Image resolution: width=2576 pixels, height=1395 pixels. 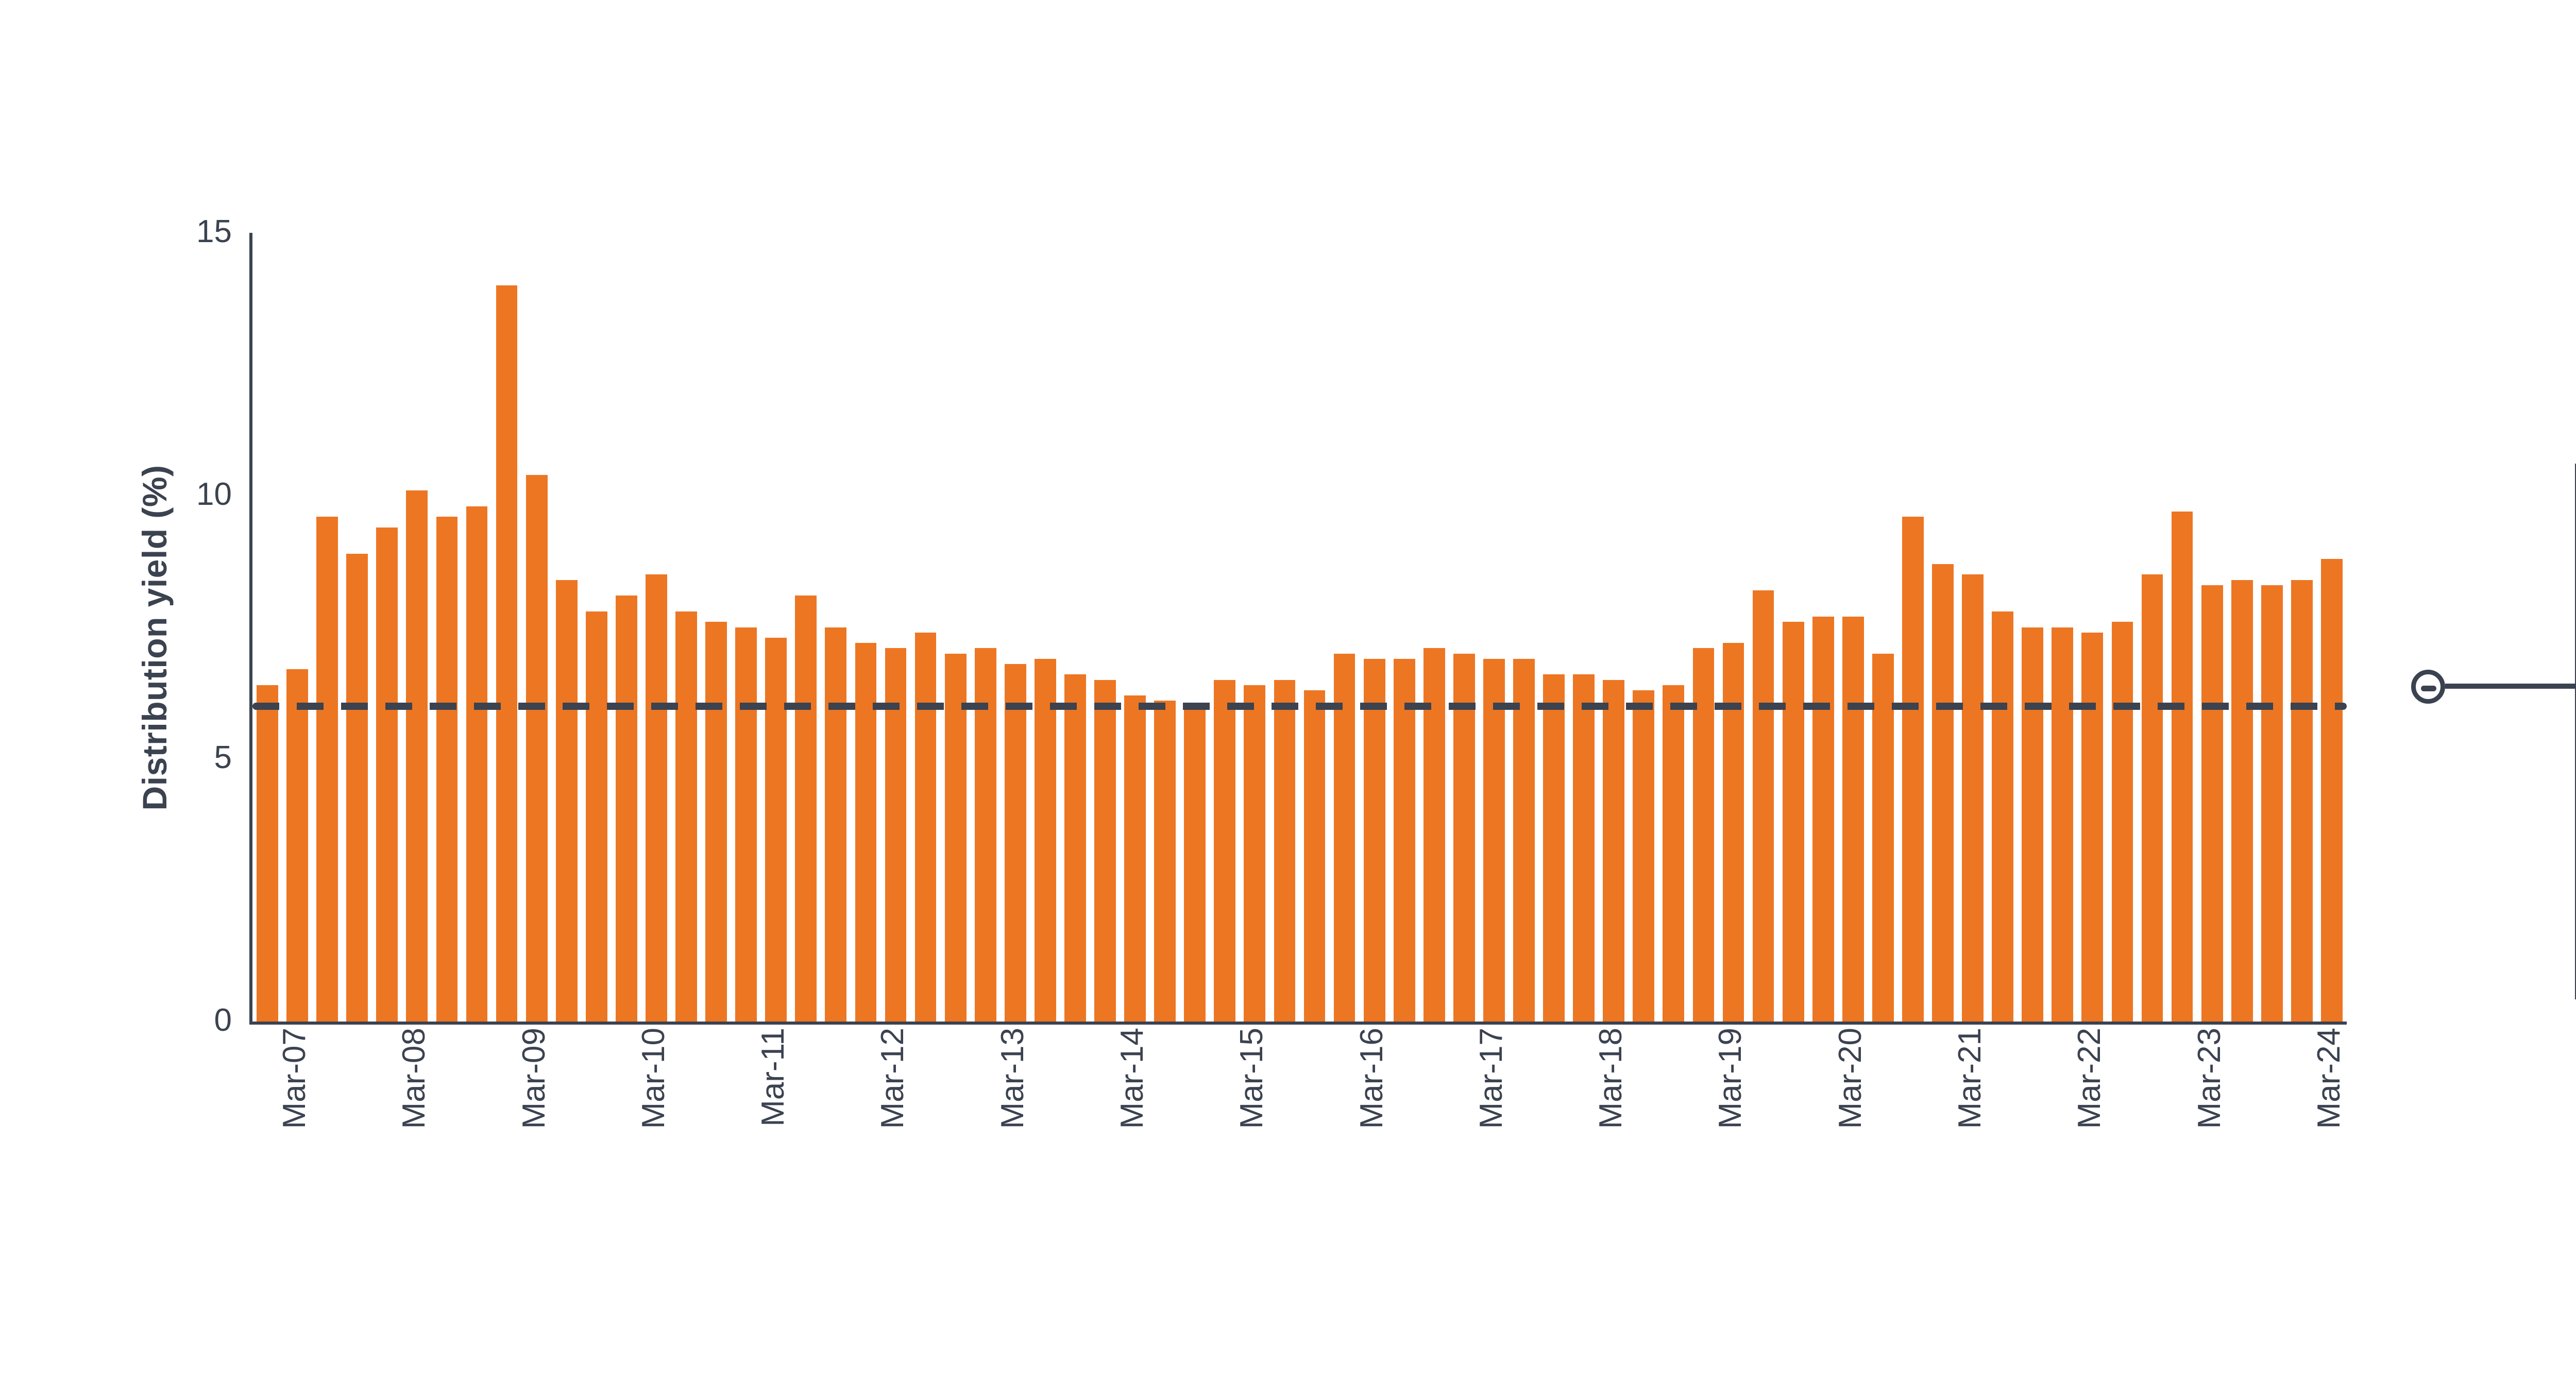 I want to click on marker-dash-glyph, so click(x=2428, y=688).